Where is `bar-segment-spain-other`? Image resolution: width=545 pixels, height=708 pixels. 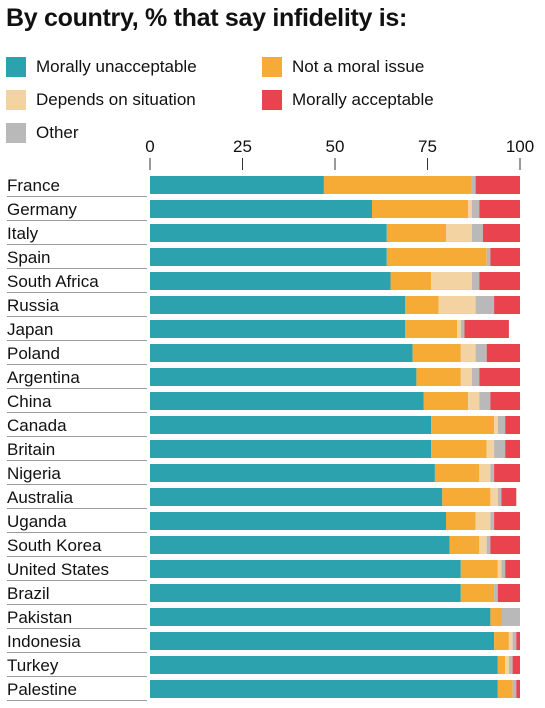
bar-segment-spain-other is located at coordinates (488, 257).